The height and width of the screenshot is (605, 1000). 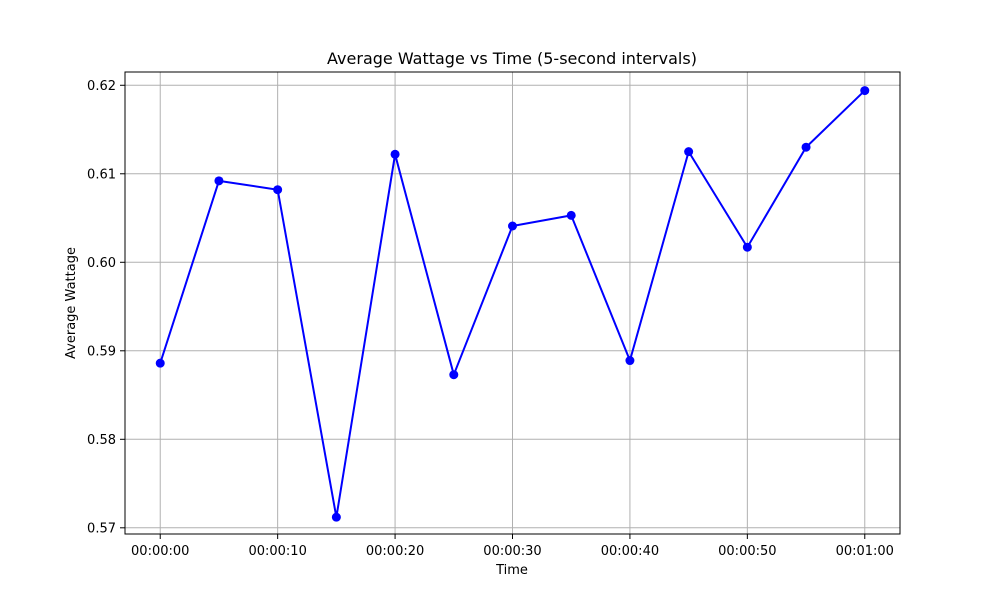 I want to click on y-tick-label: 0.58, so click(x=101, y=440).